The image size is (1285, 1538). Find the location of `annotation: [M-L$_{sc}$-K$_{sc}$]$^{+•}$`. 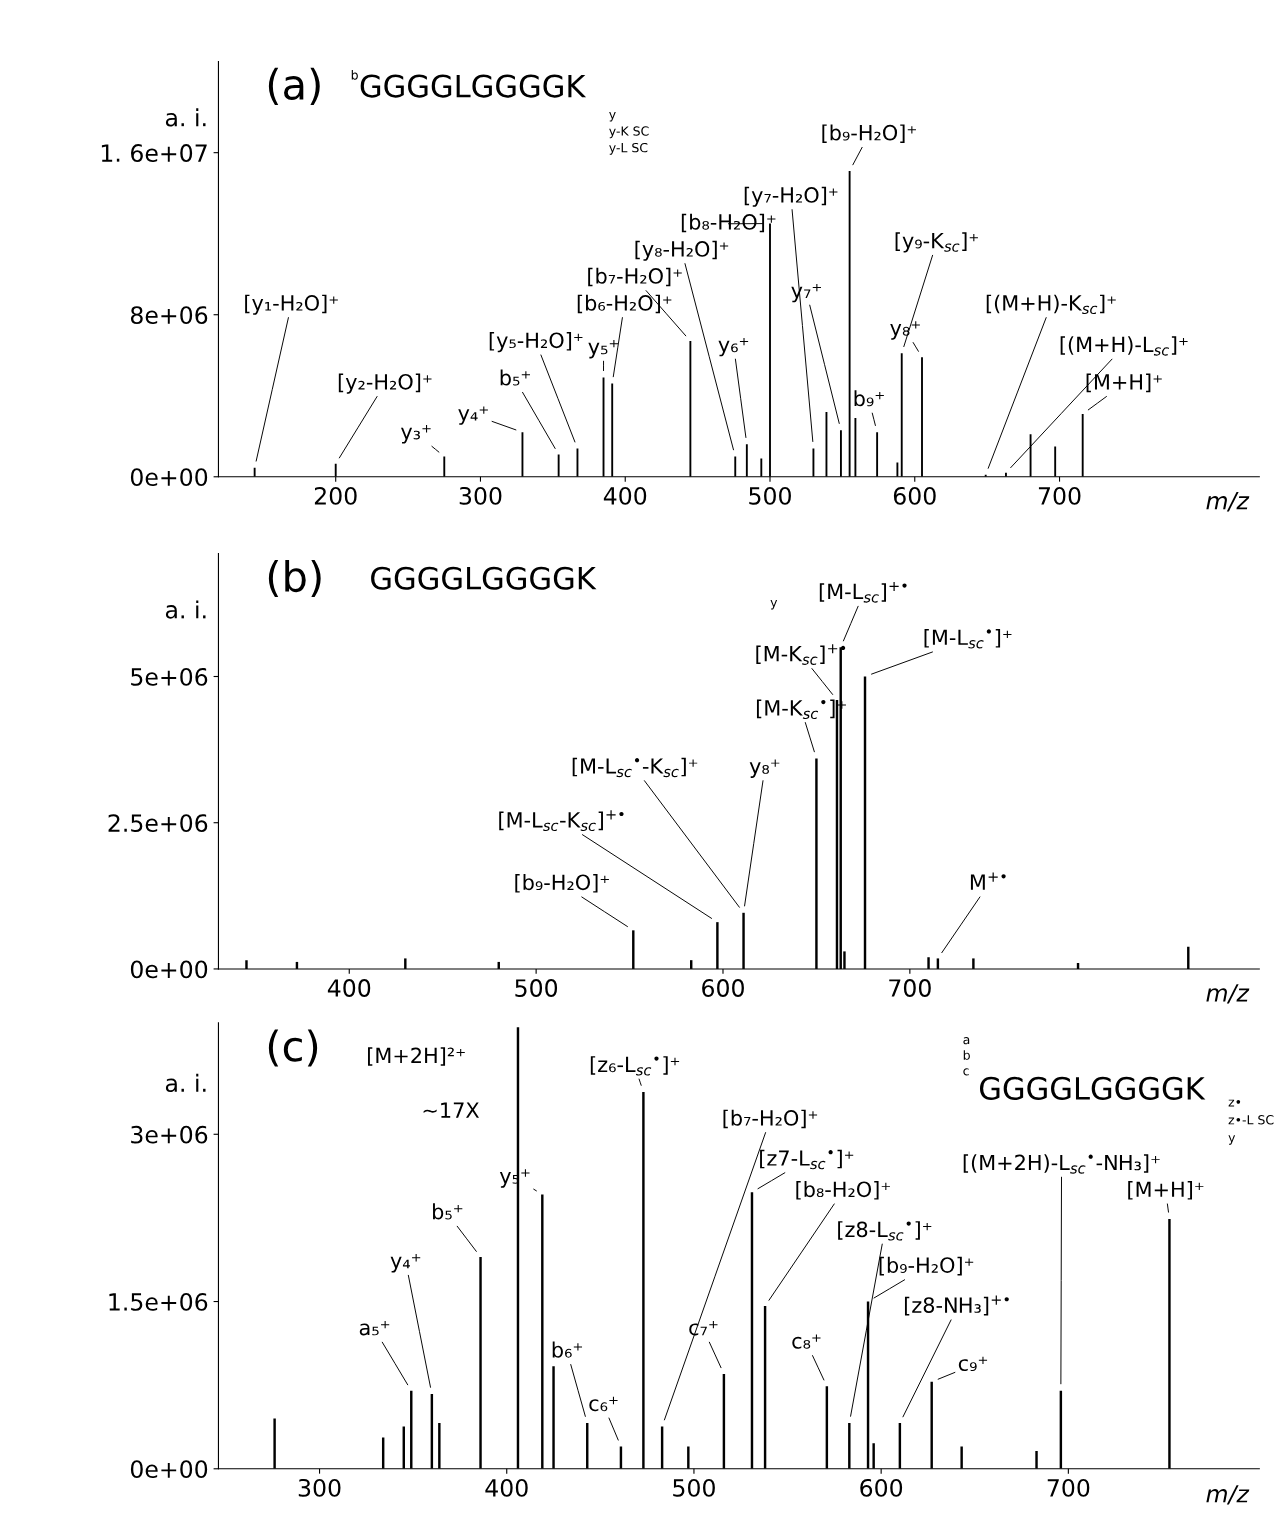

annotation: [M-L$_{sc}$-K$_{sc}$]$^{+•}$ is located at coordinates (561, 821).